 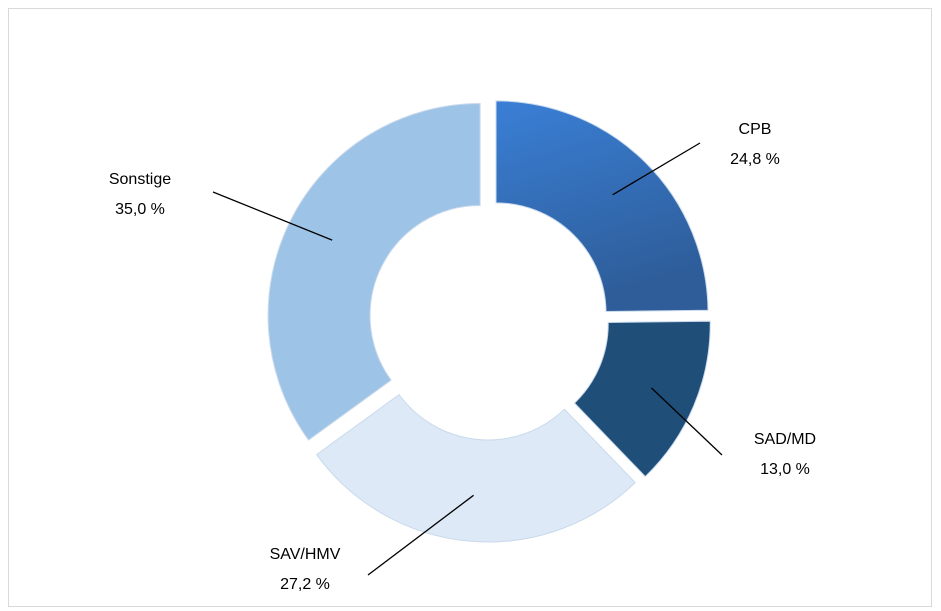 I want to click on slice-value-label: 35,0 %, so click(x=140, y=209).